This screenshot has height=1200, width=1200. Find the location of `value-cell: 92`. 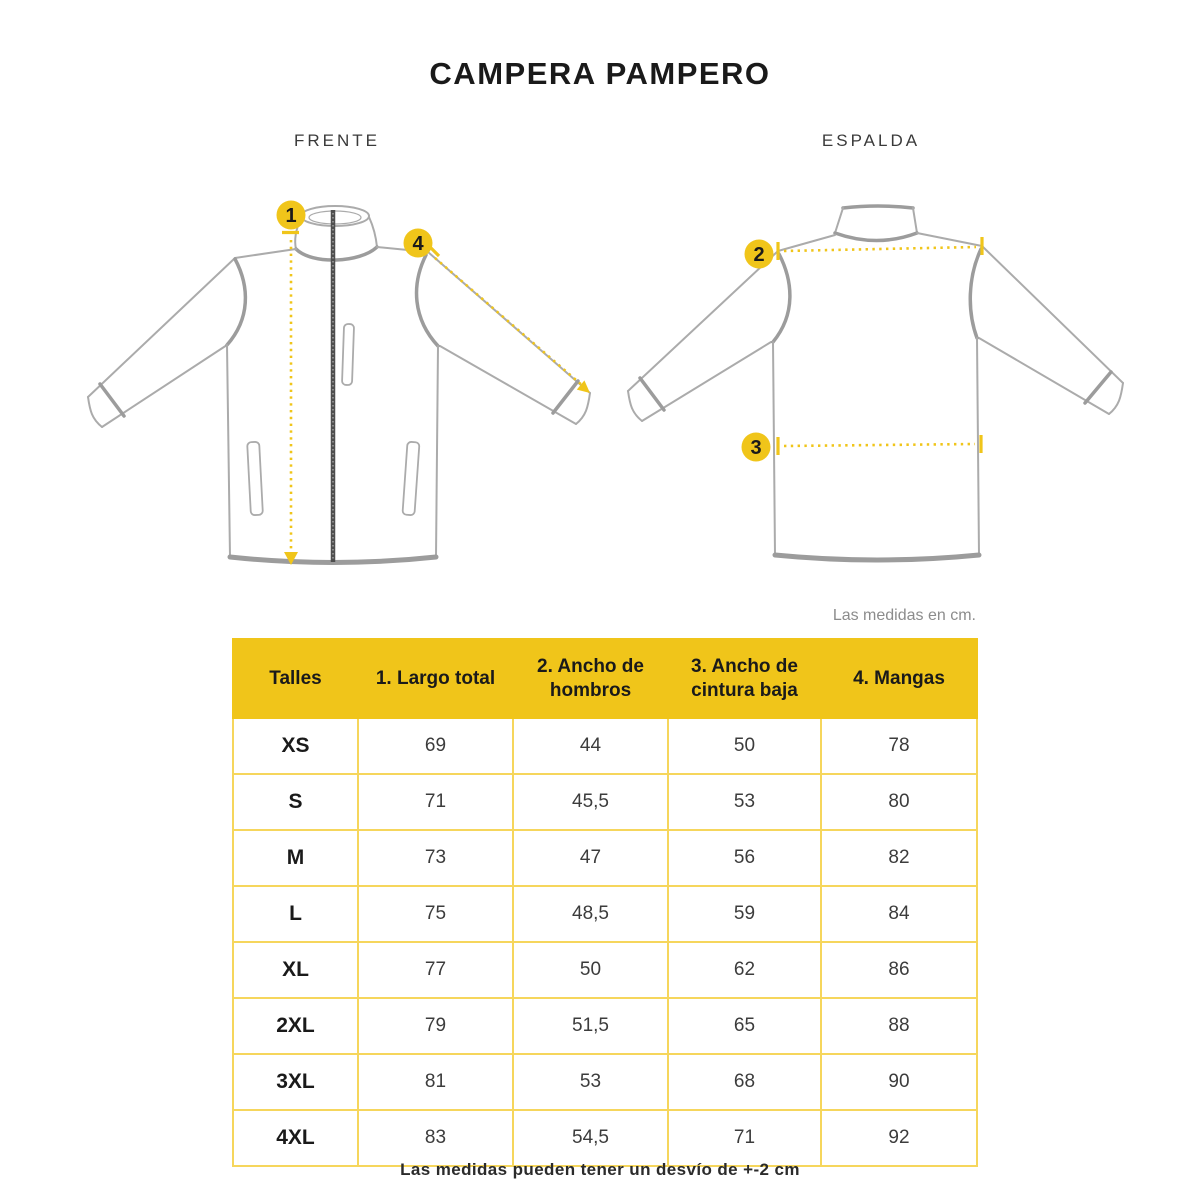

value-cell: 92 is located at coordinates (899, 1138).